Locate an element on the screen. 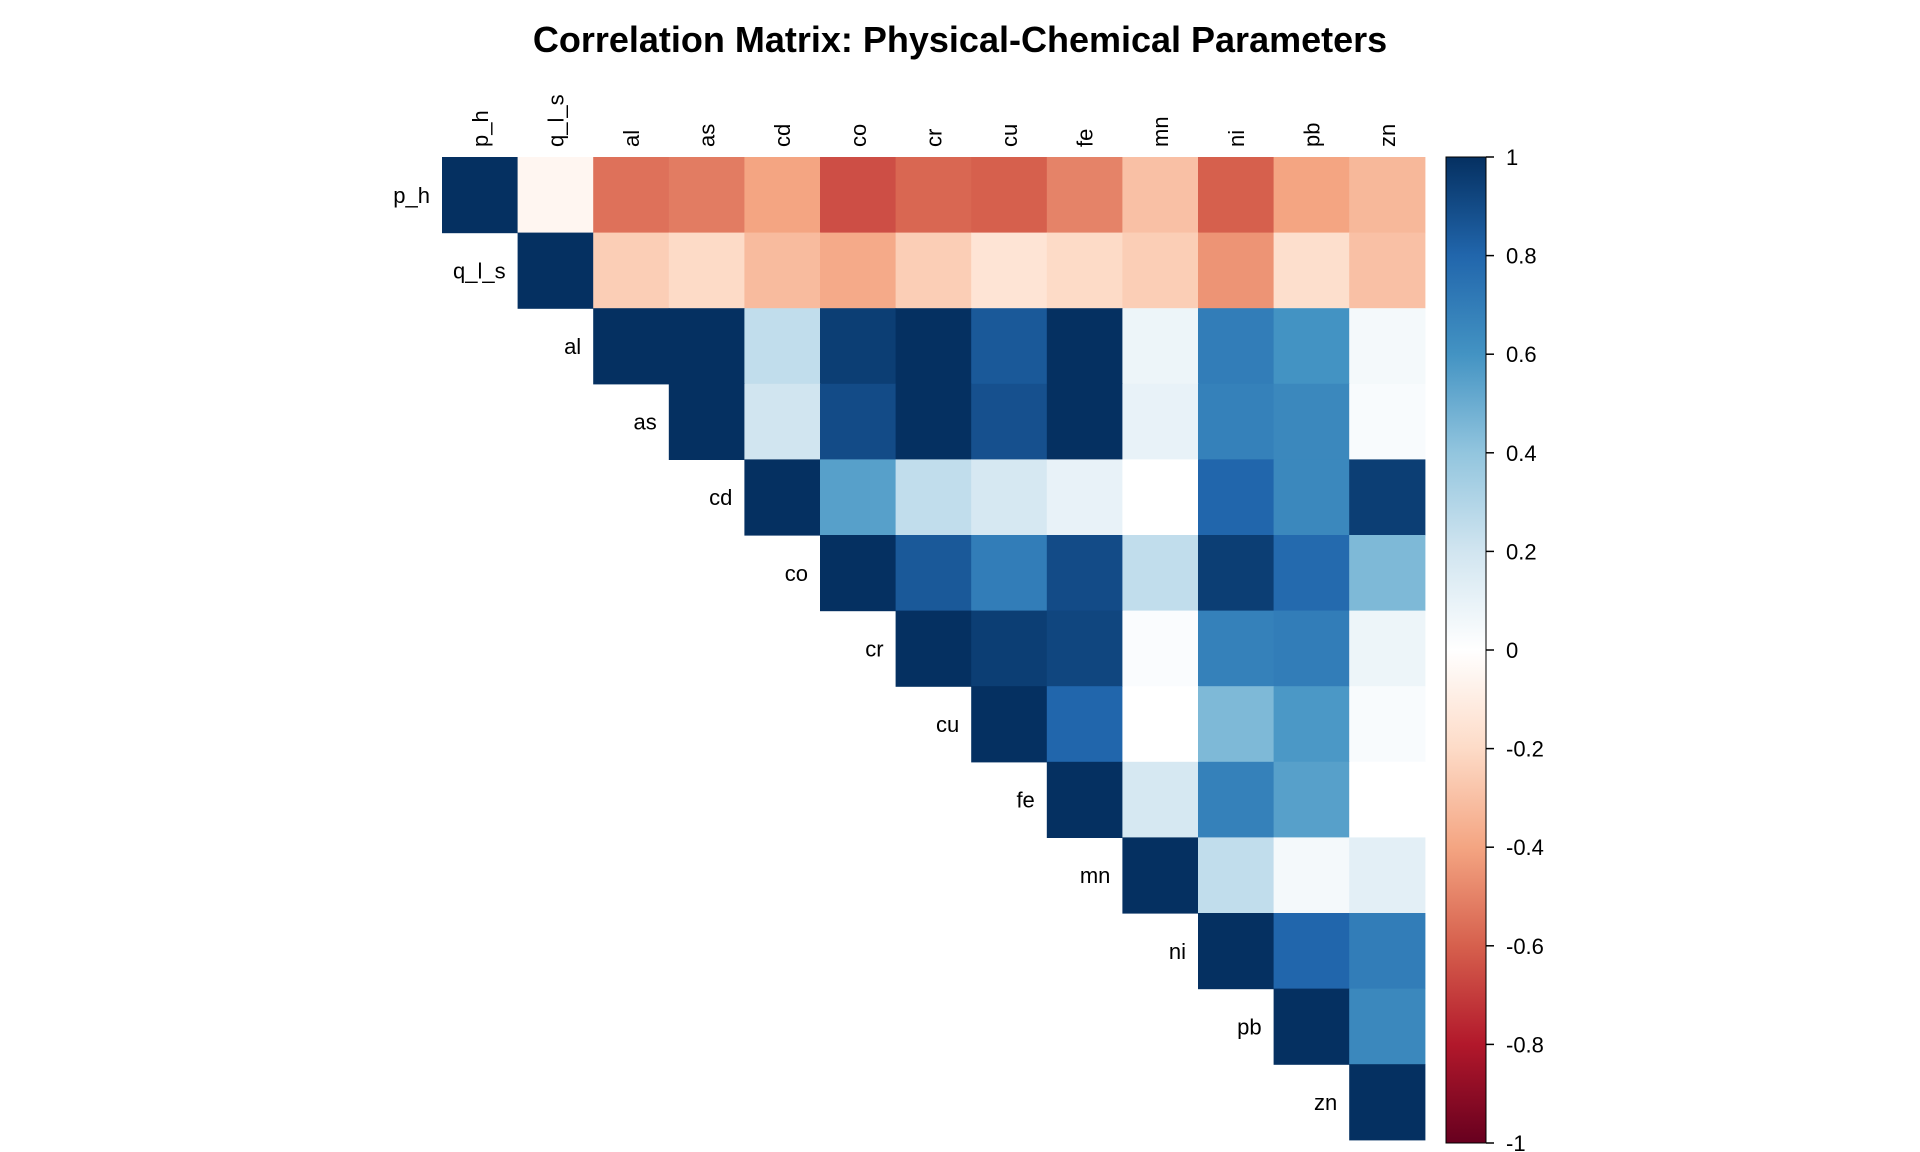  heatmap-cell-fe-zn is located at coordinates (1387, 799).